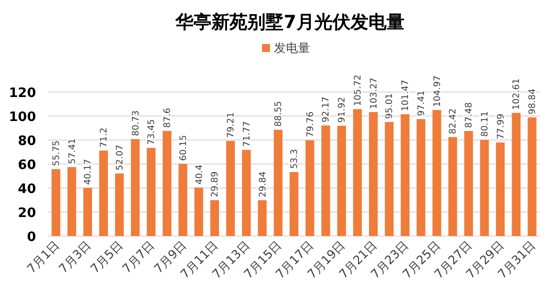 This screenshot has height=299, width=552. I want to click on data-label: 71.77, so click(247, 134).